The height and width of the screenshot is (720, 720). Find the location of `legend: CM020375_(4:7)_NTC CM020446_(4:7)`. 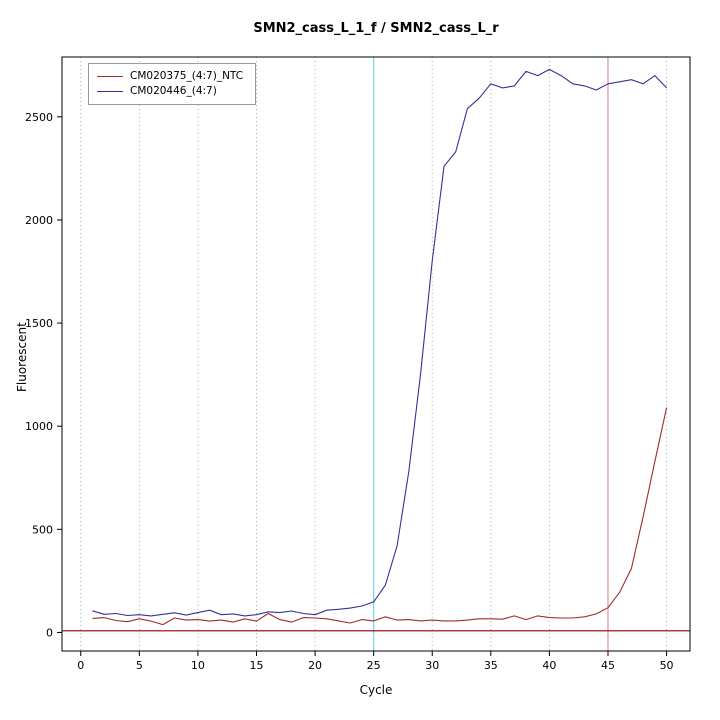

legend: CM020375_(4:7)_NTC CM020446_(4:7) is located at coordinates (172, 84).